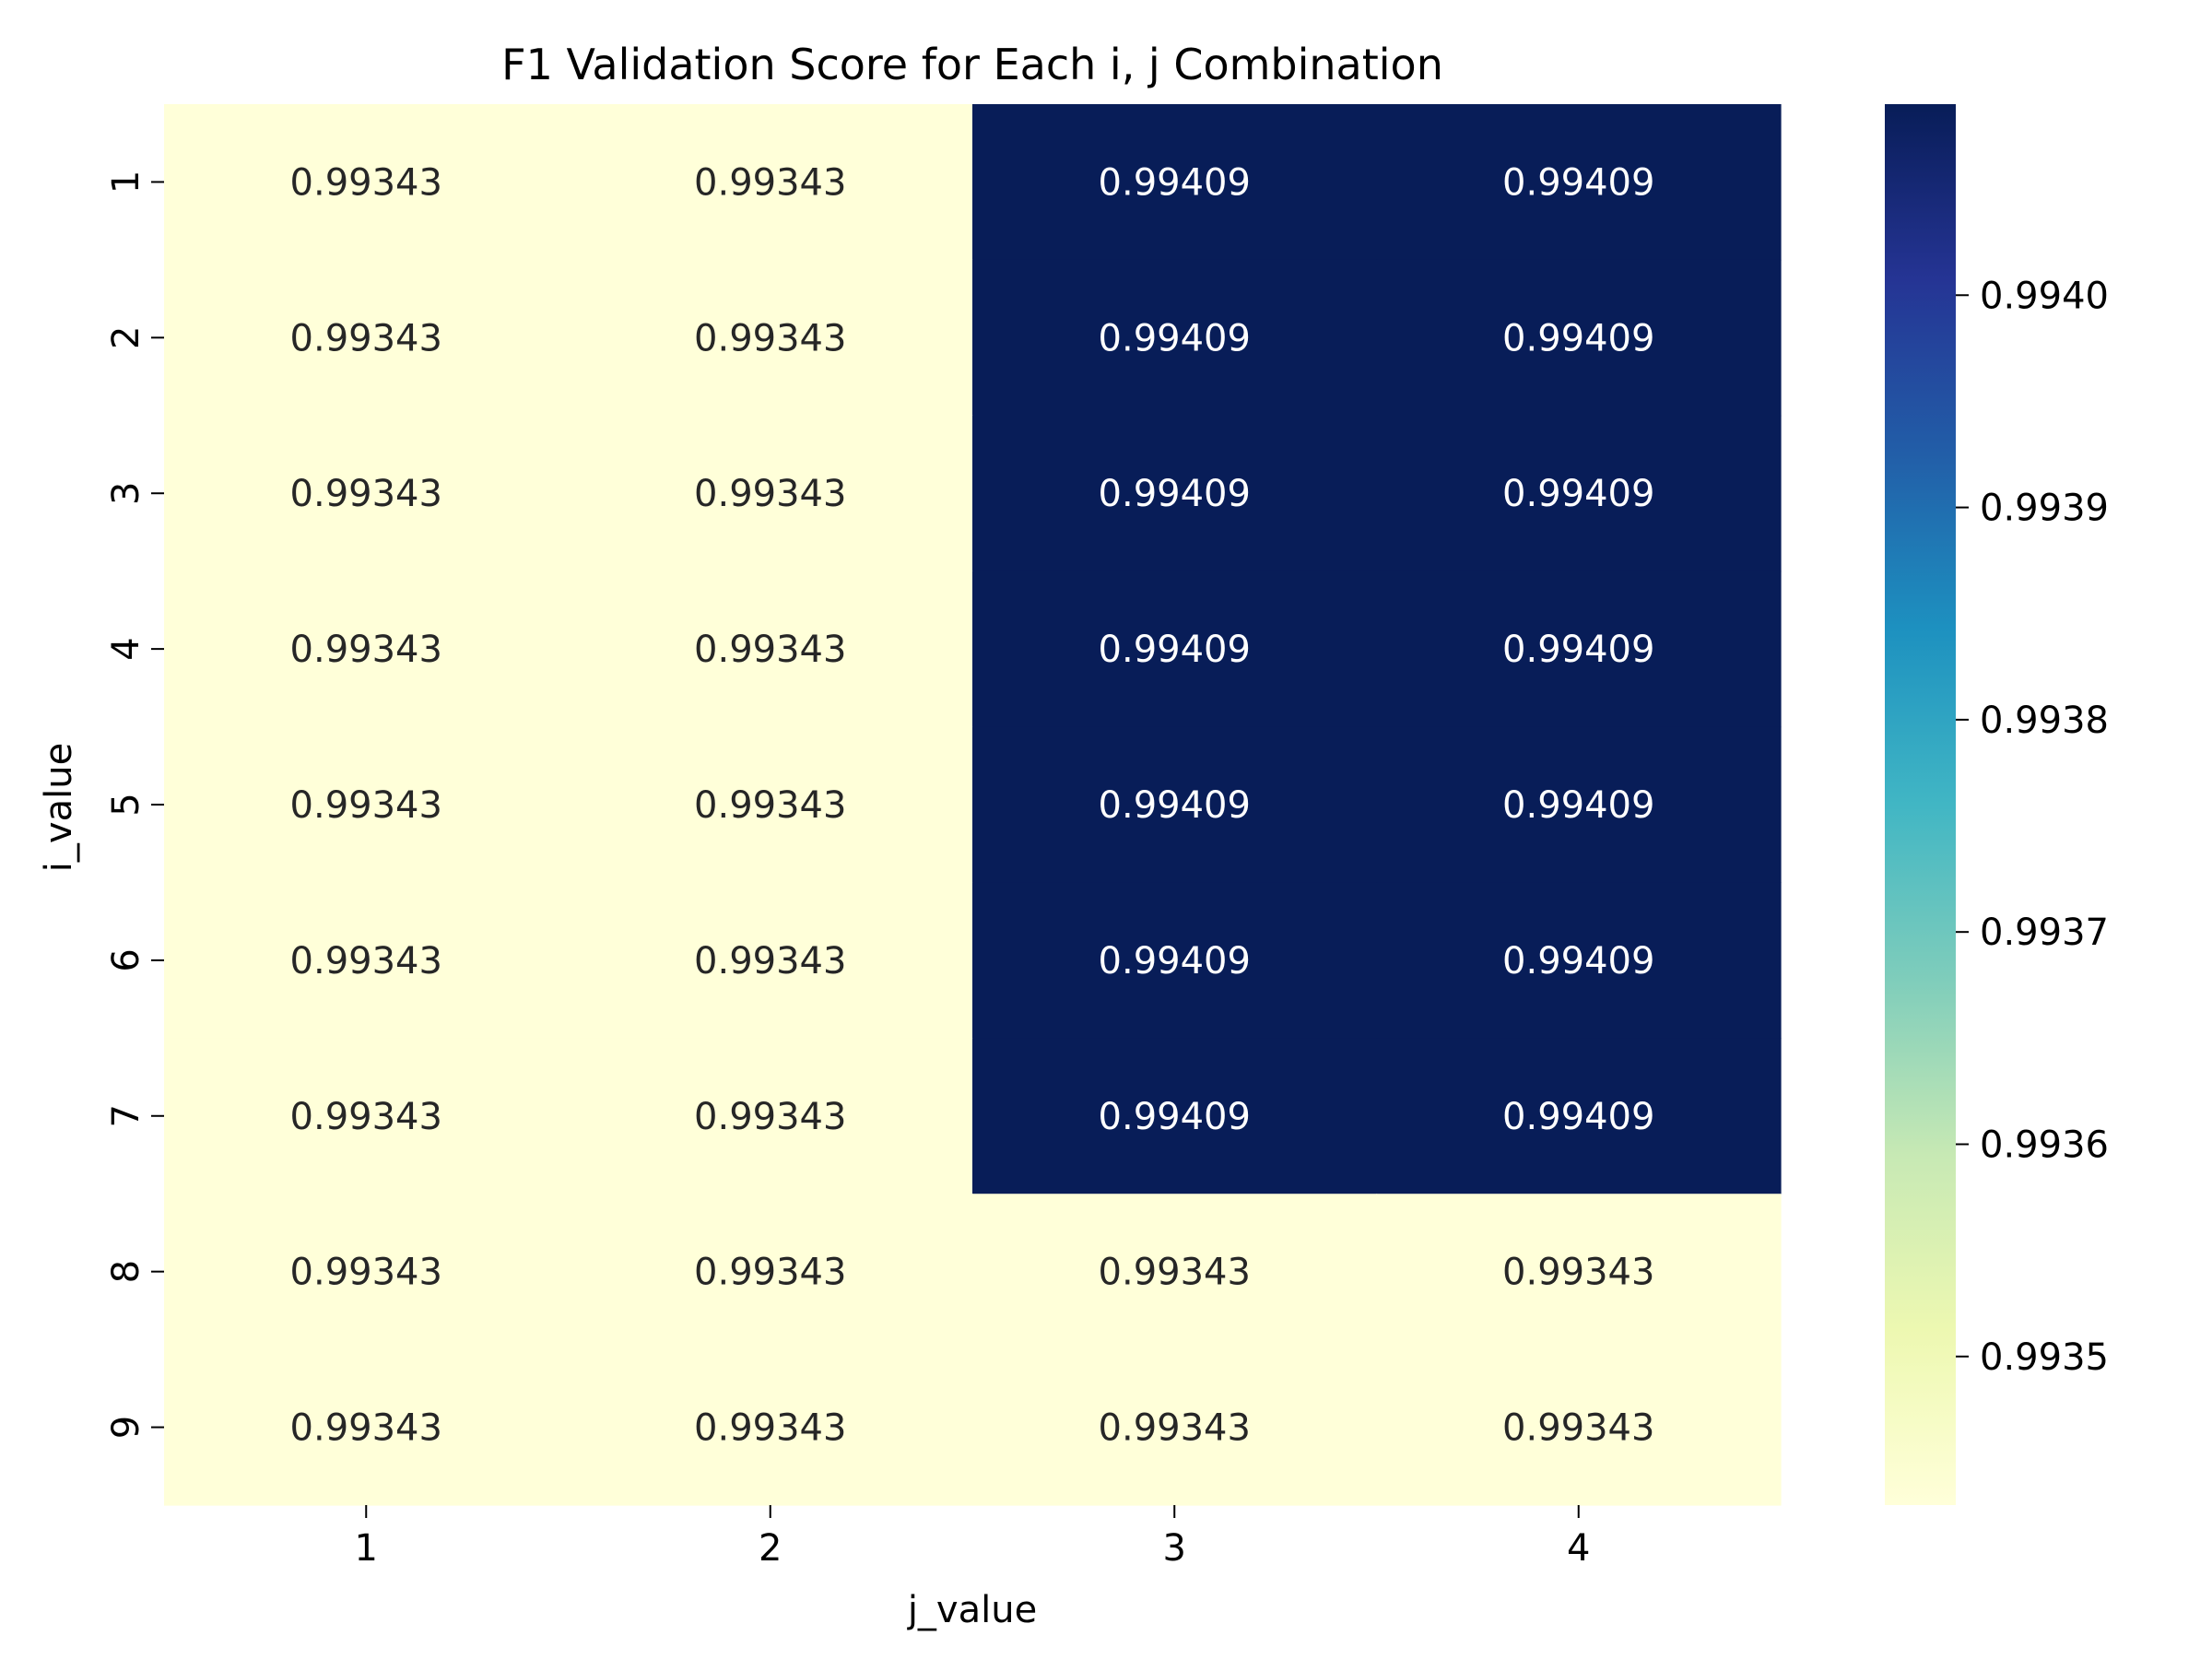 This screenshot has width=2212, height=1659. What do you see at coordinates (2044, 296) in the screenshot?
I see `colorbar-tick-label: 0.9940` at bounding box center [2044, 296].